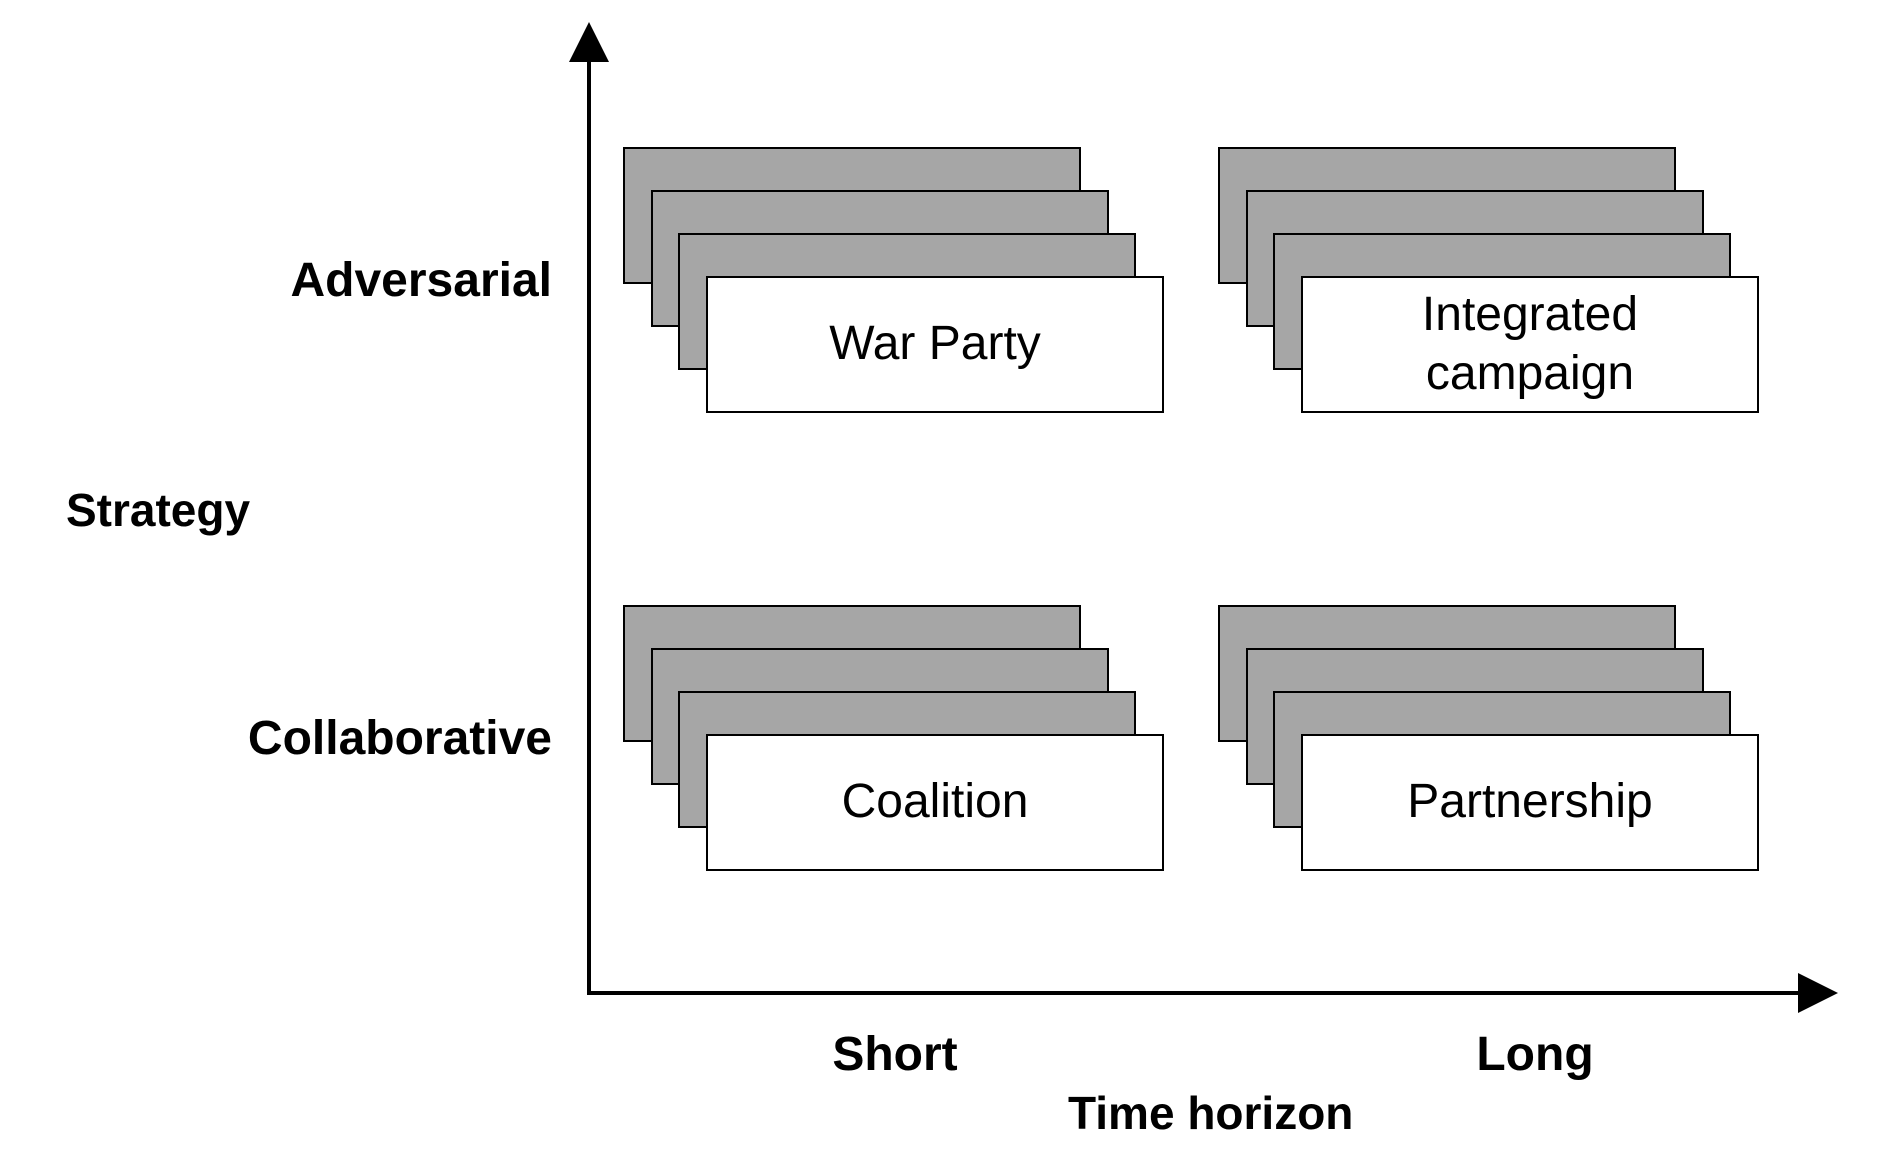  I want to click on card-war-party: War Party, so click(935, 344).